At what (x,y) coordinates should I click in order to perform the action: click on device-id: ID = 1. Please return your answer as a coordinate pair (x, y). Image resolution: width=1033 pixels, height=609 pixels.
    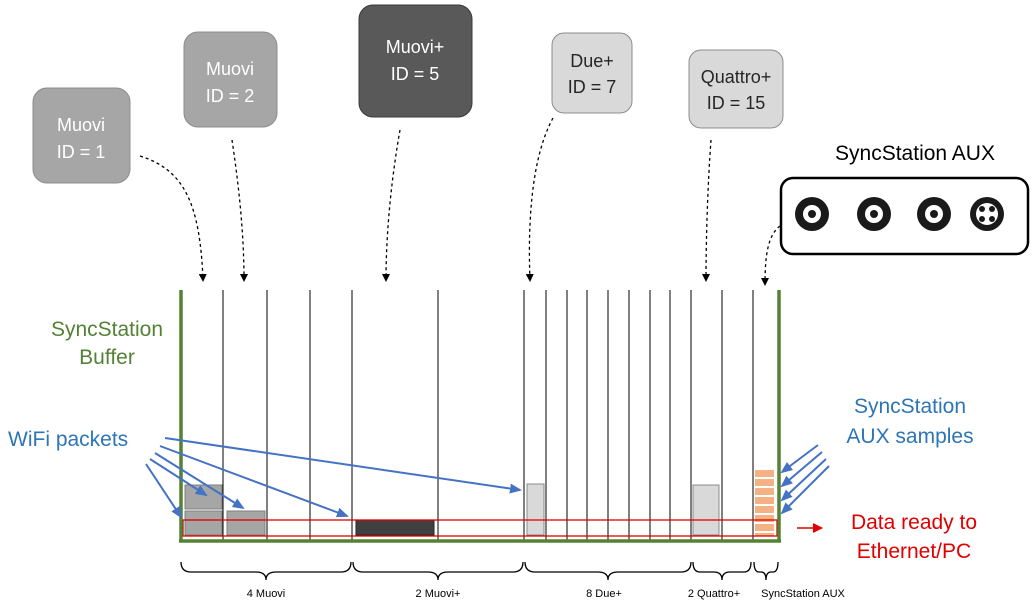
    Looking at the image, I should click on (81, 152).